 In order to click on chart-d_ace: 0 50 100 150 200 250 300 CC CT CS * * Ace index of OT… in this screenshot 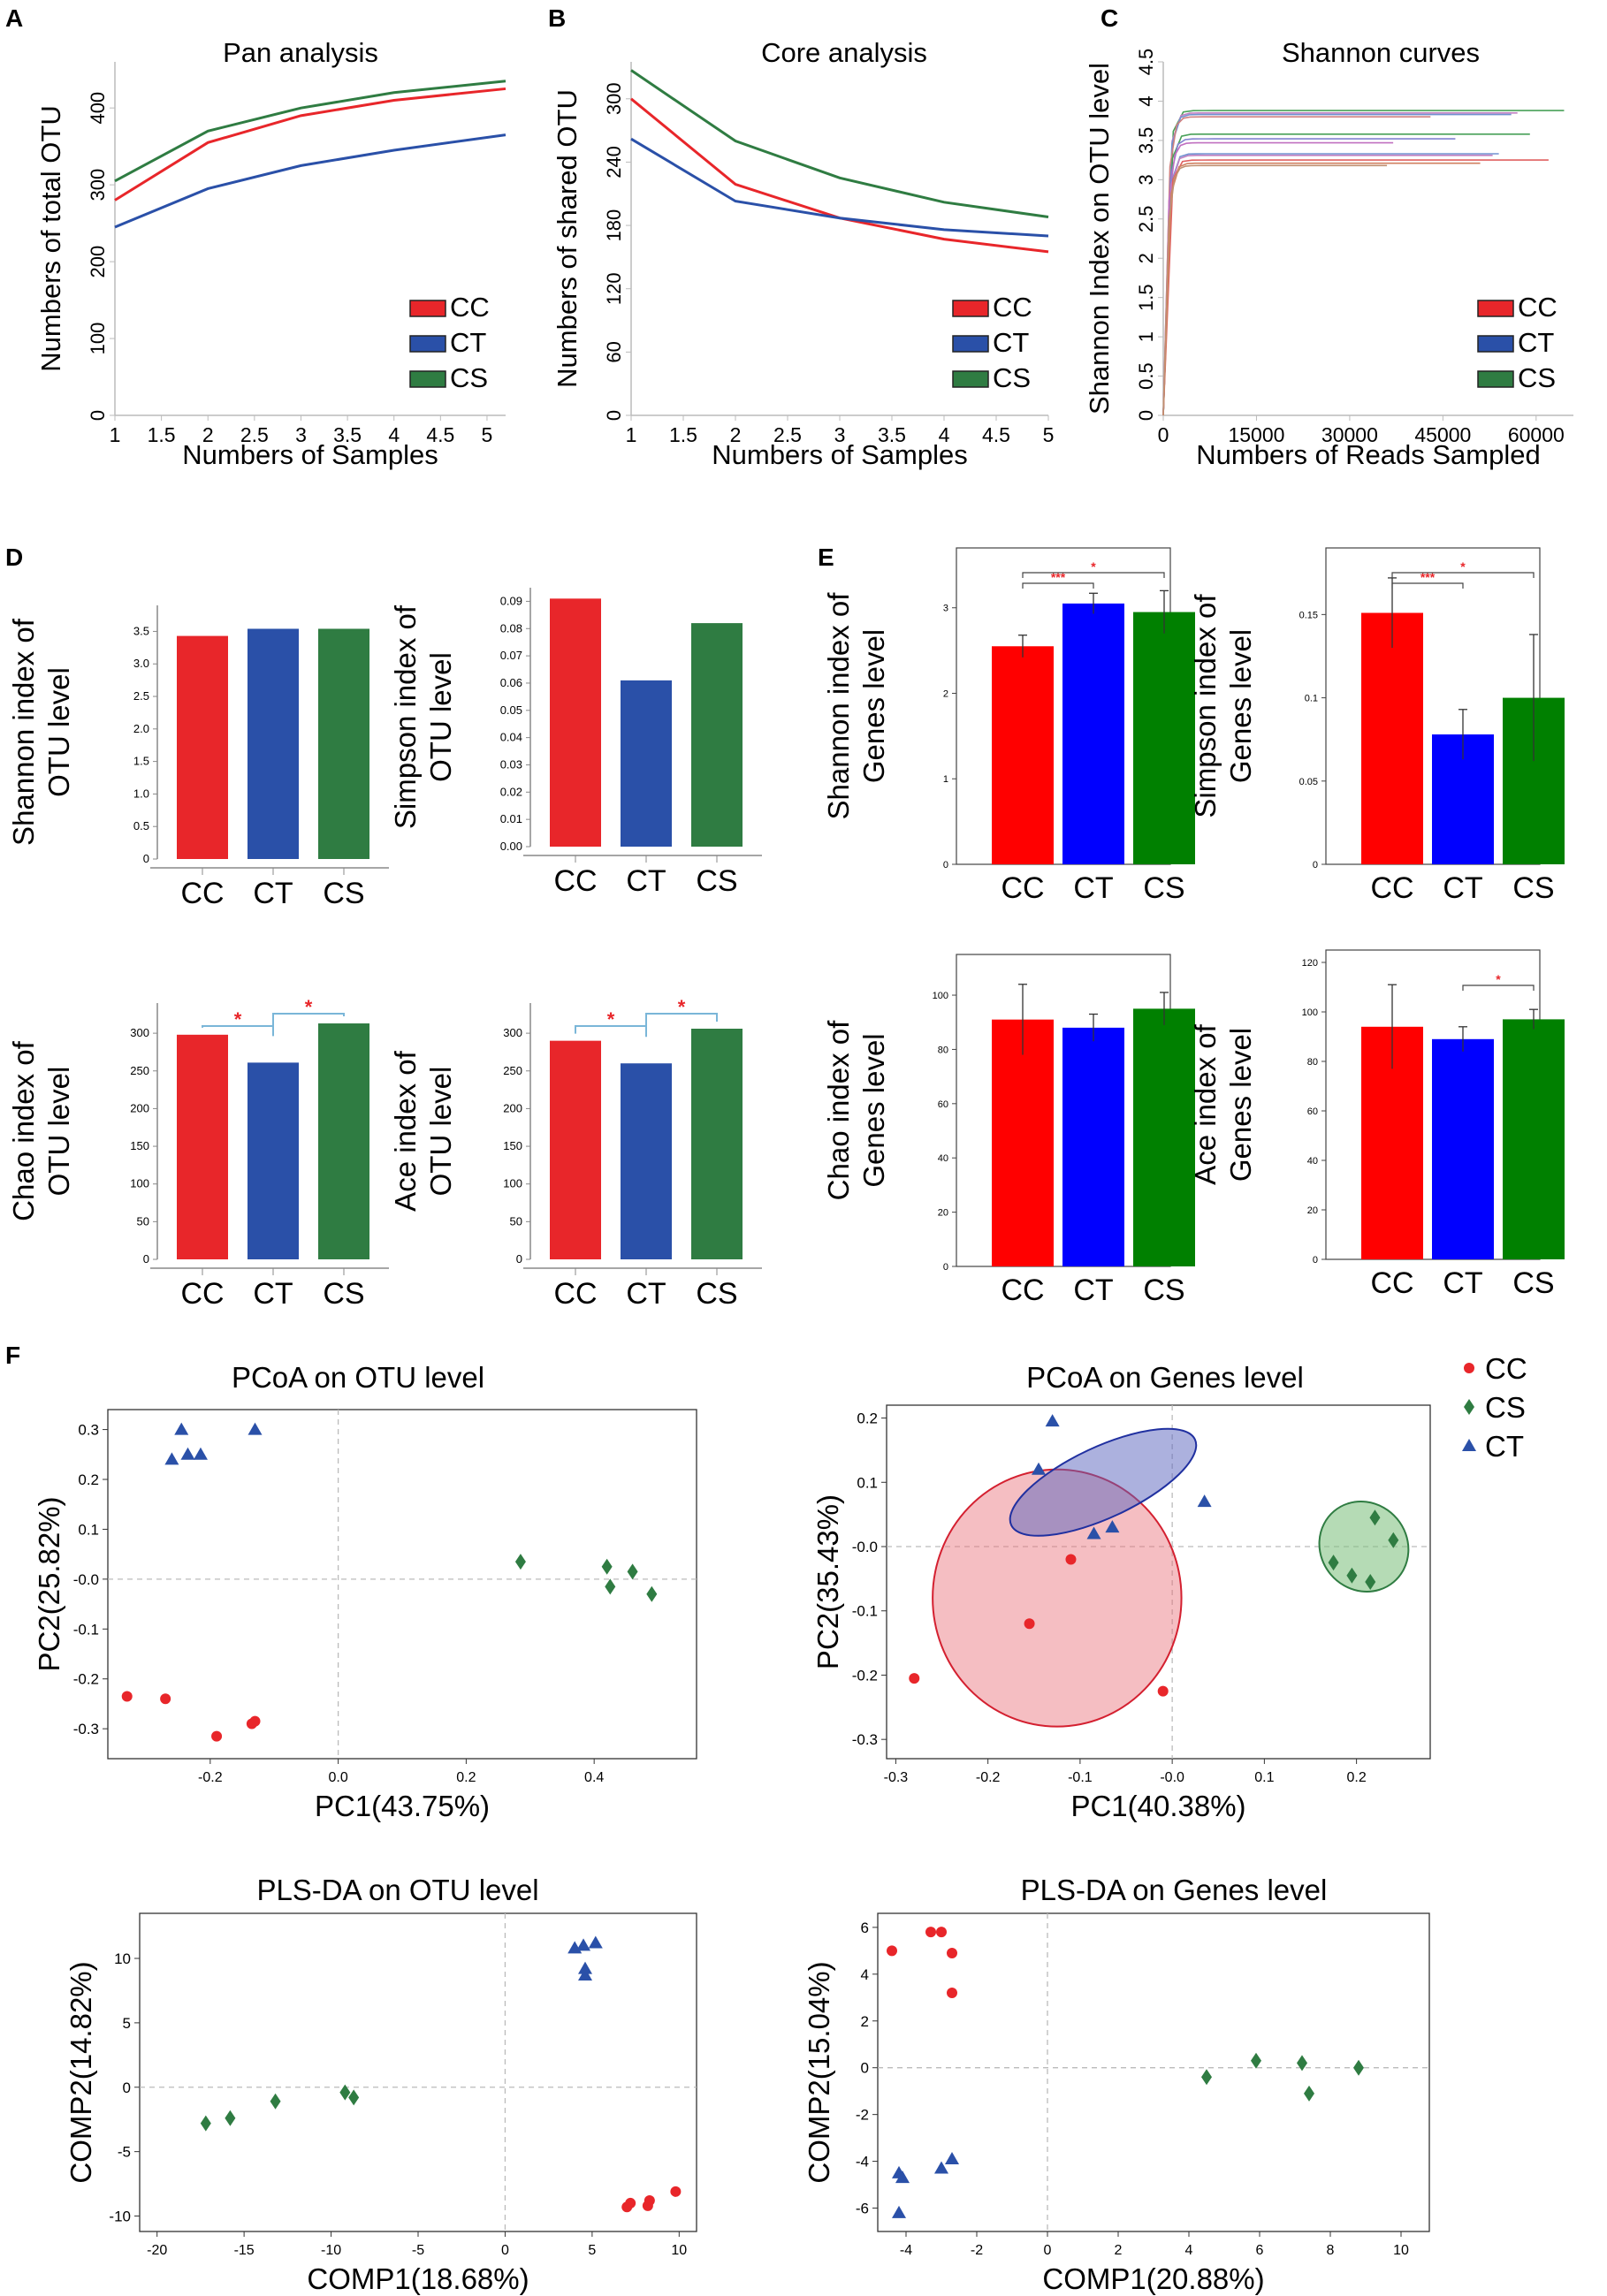, I will do `click(575, 1154)`.